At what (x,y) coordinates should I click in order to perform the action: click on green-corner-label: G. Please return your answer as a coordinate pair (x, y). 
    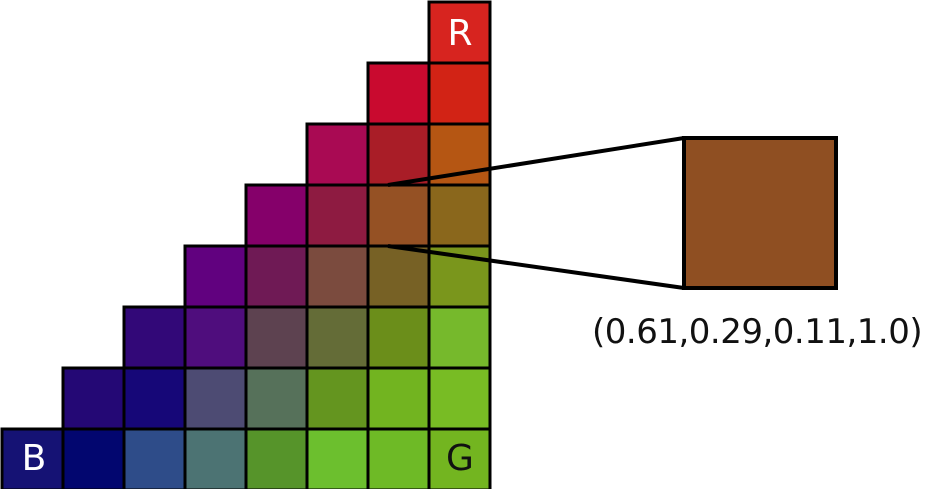
    Looking at the image, I should click on (460, 458).